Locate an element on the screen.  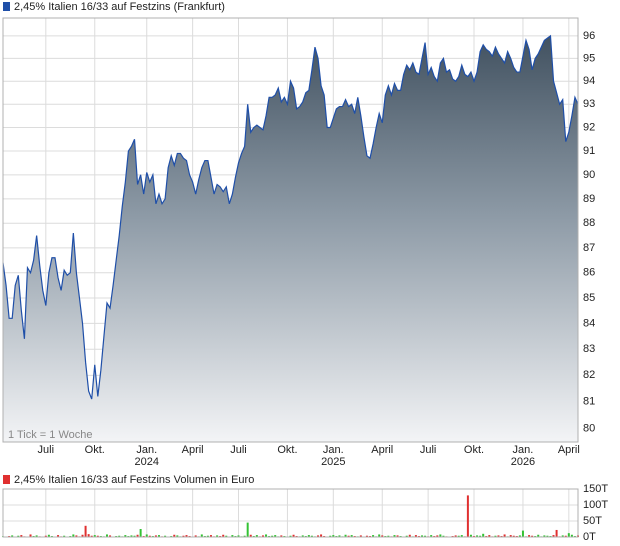
y-tick-label: 94 is located at coordinates (589, 81).